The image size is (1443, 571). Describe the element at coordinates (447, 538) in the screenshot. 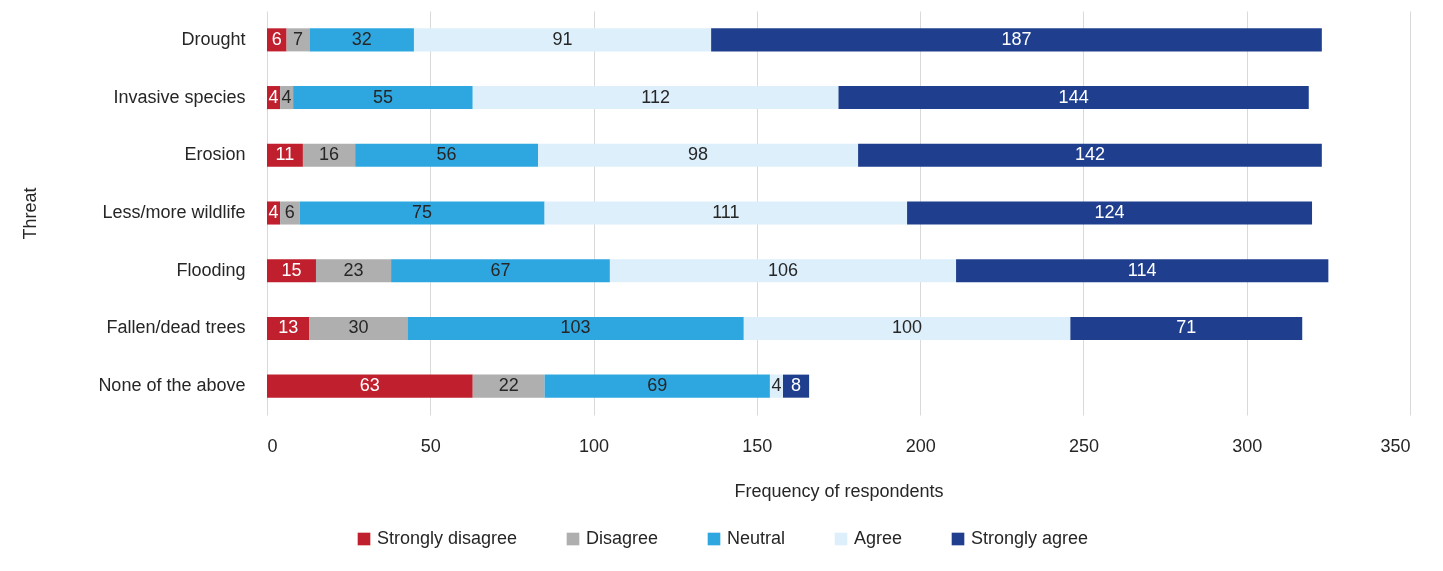

I see `legend-label: Strongly disagree` at that location.